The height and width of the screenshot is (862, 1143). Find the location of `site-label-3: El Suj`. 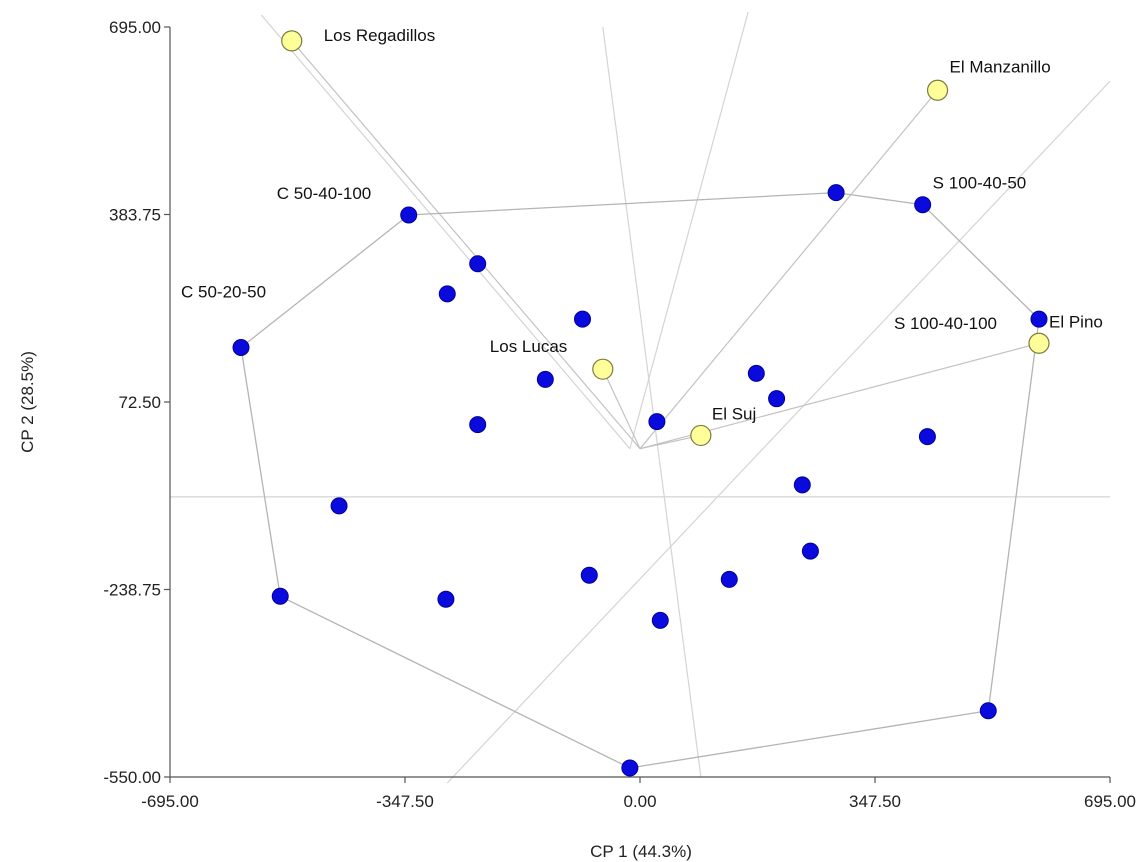

site-label-3: El Suj is located at coordinates (734, 413).